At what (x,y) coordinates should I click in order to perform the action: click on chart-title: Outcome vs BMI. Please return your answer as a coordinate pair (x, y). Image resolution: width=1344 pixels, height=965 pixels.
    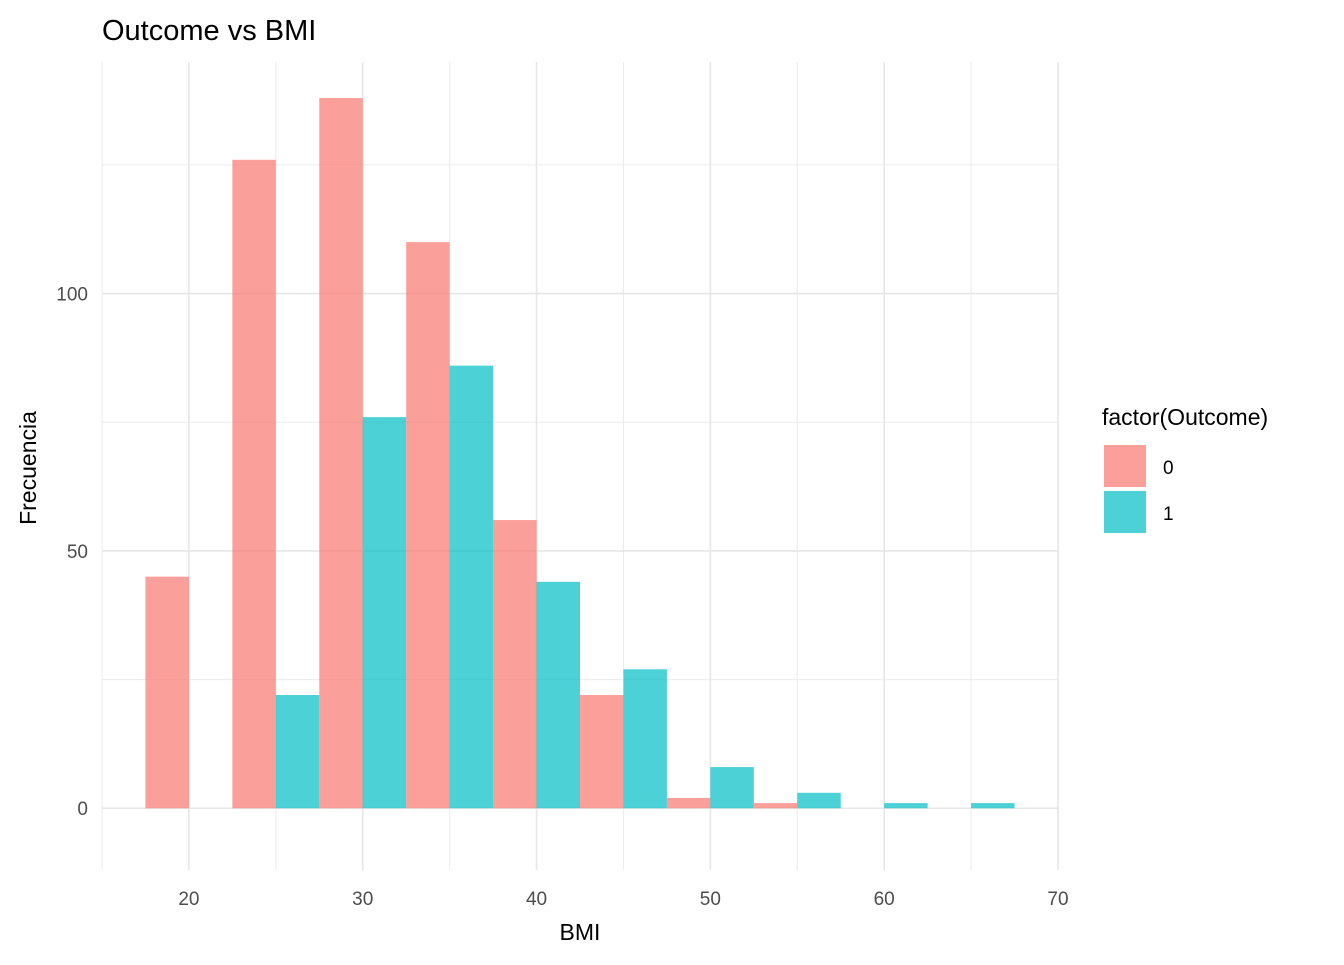
    Looking at the image, I should click on (209, 31).